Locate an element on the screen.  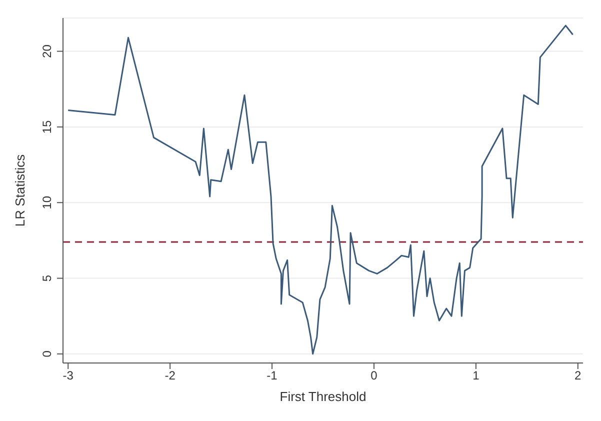
x-tick-label: 1 is located at coordinates (476, 375).